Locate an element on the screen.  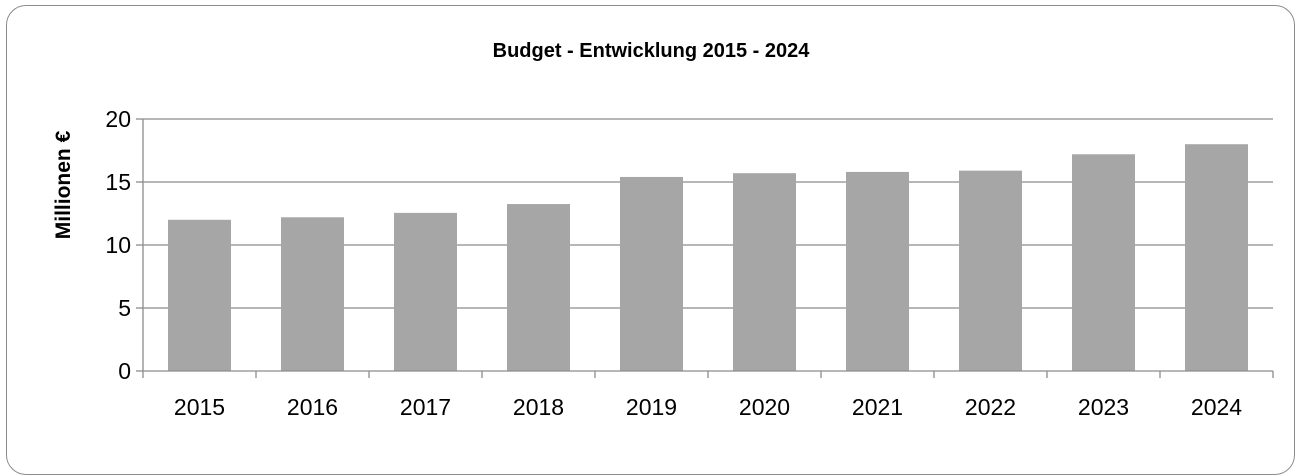
bar-2017 is located at coordinates (425, 292).